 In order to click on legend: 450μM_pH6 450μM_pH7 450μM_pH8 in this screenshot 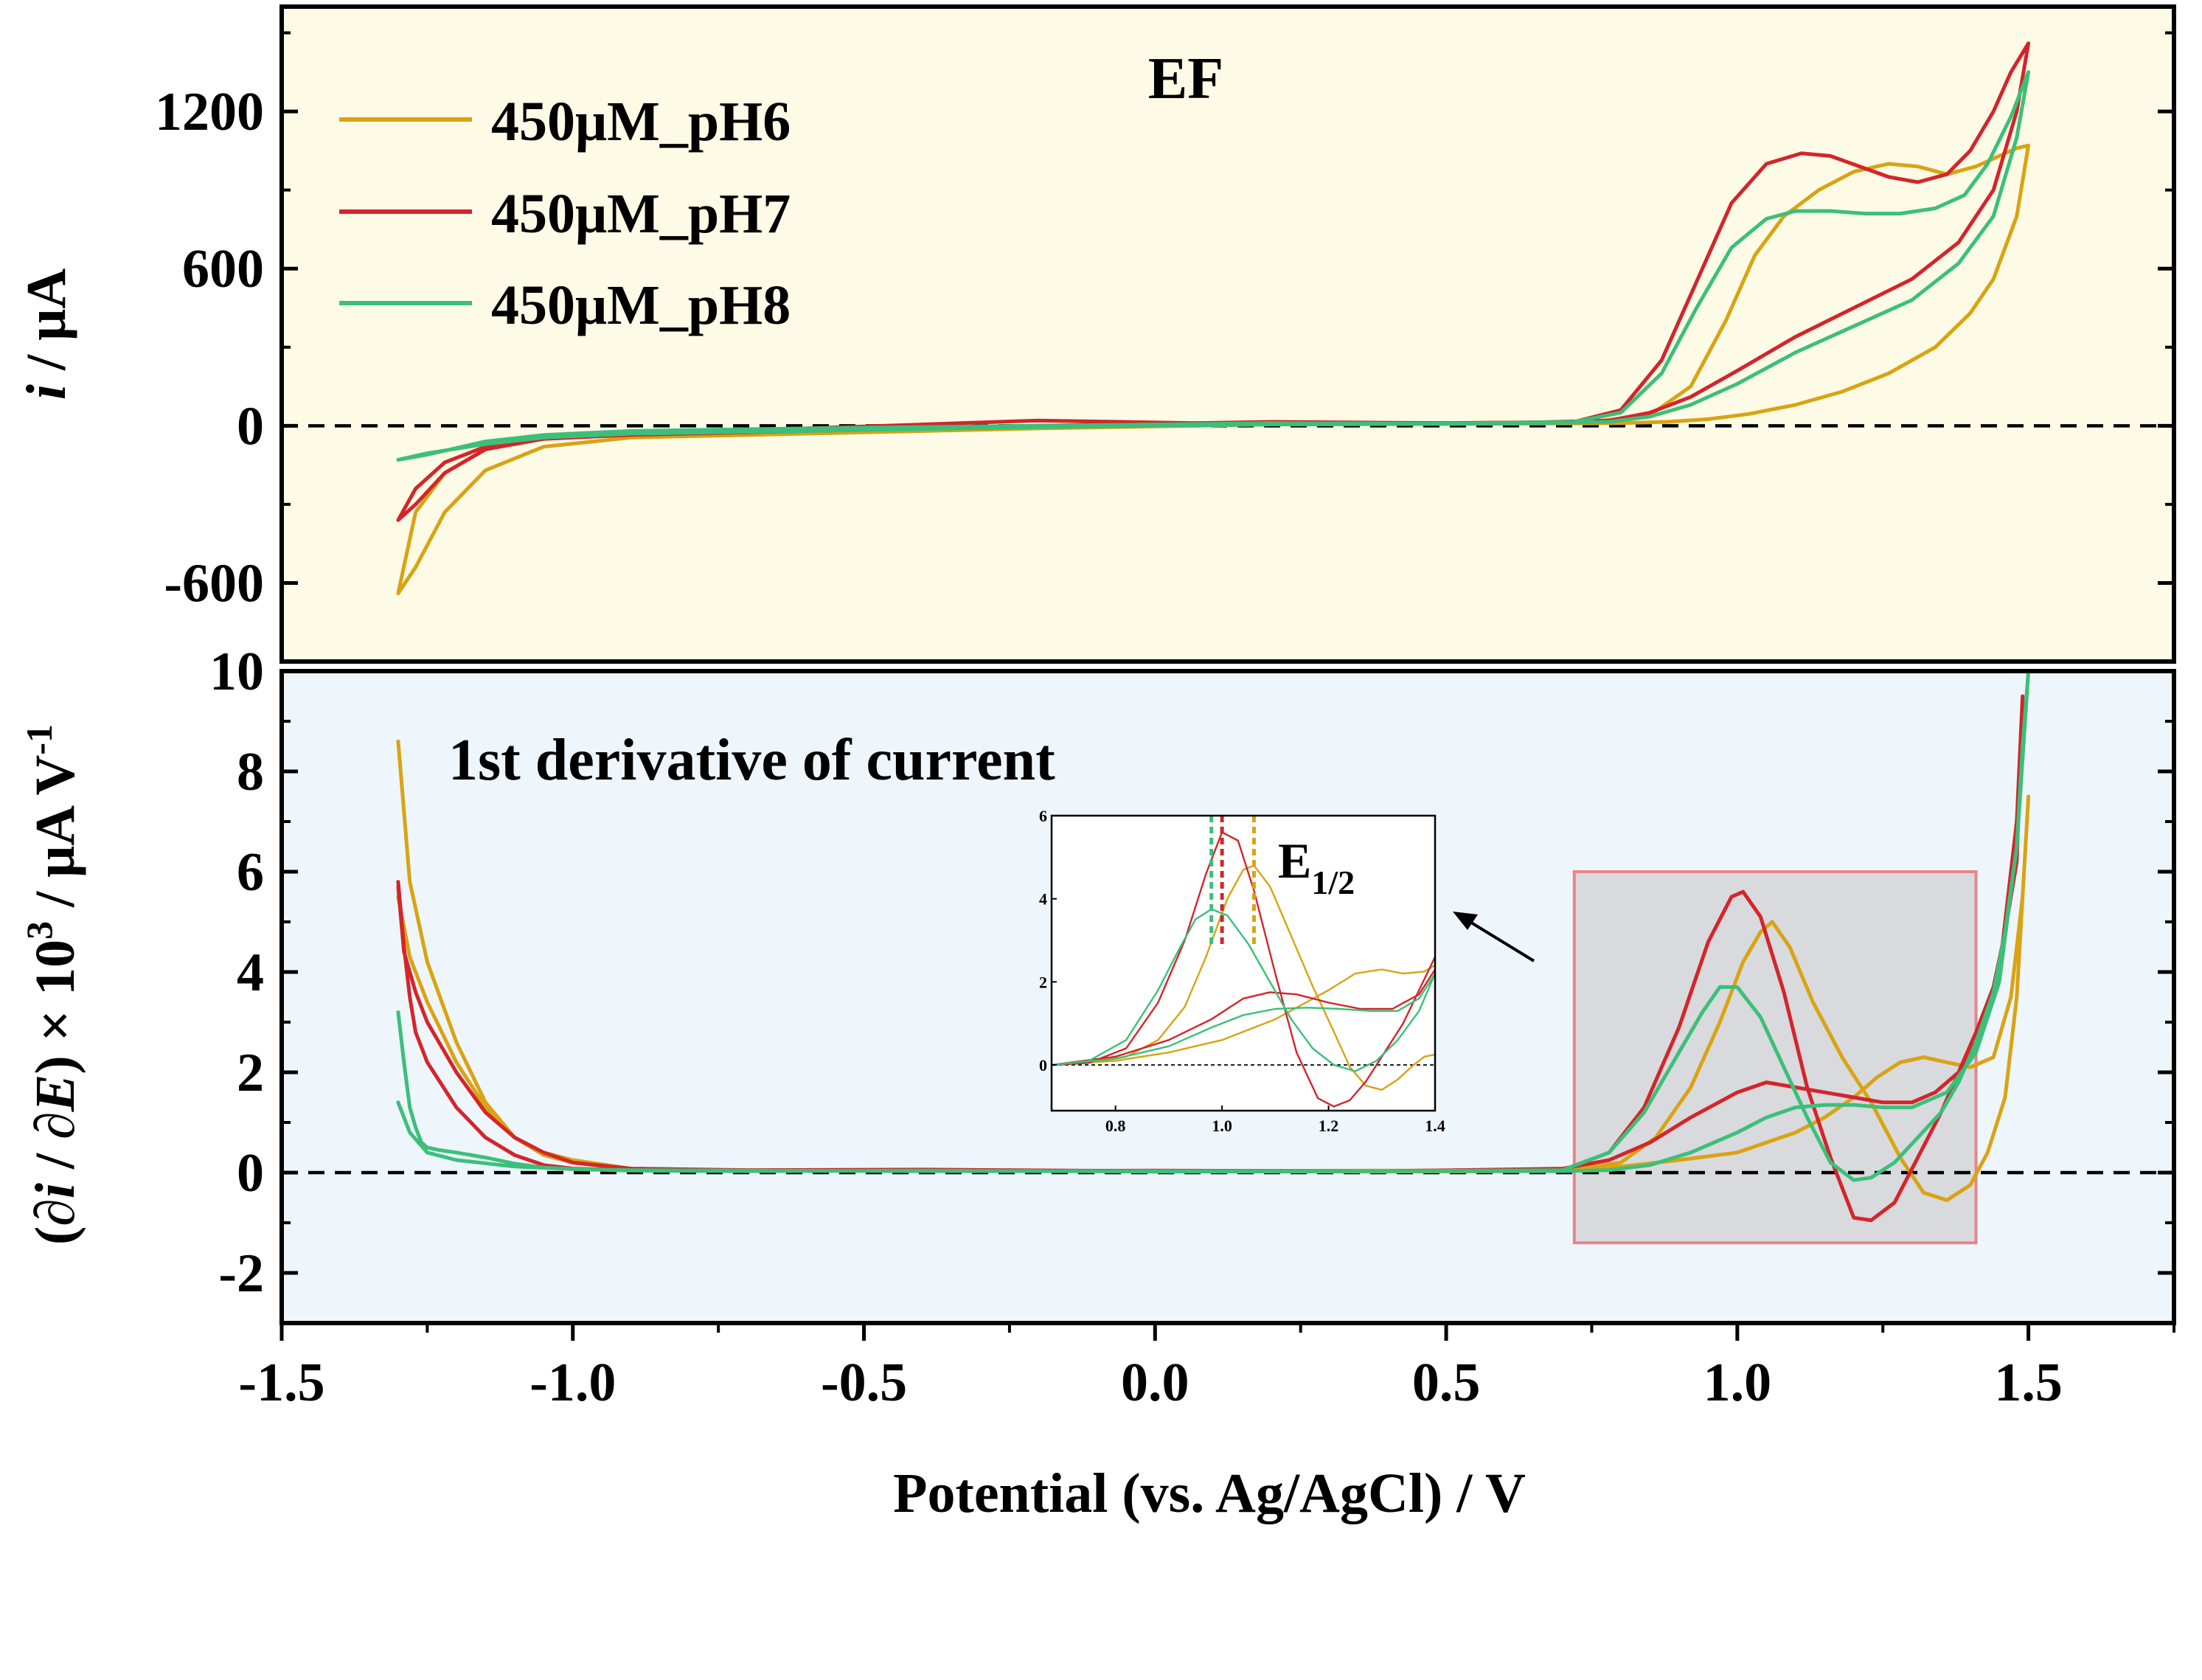, I will do `click(565, 213)`.